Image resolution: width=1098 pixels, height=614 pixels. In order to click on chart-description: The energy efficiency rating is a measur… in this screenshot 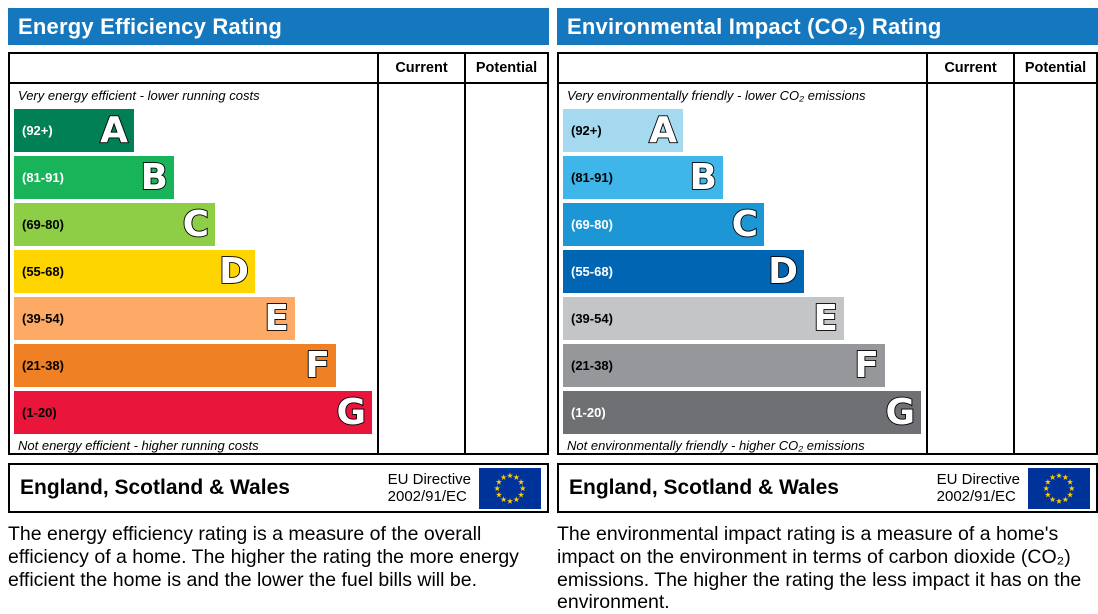, I will do `click(263, 557)`.